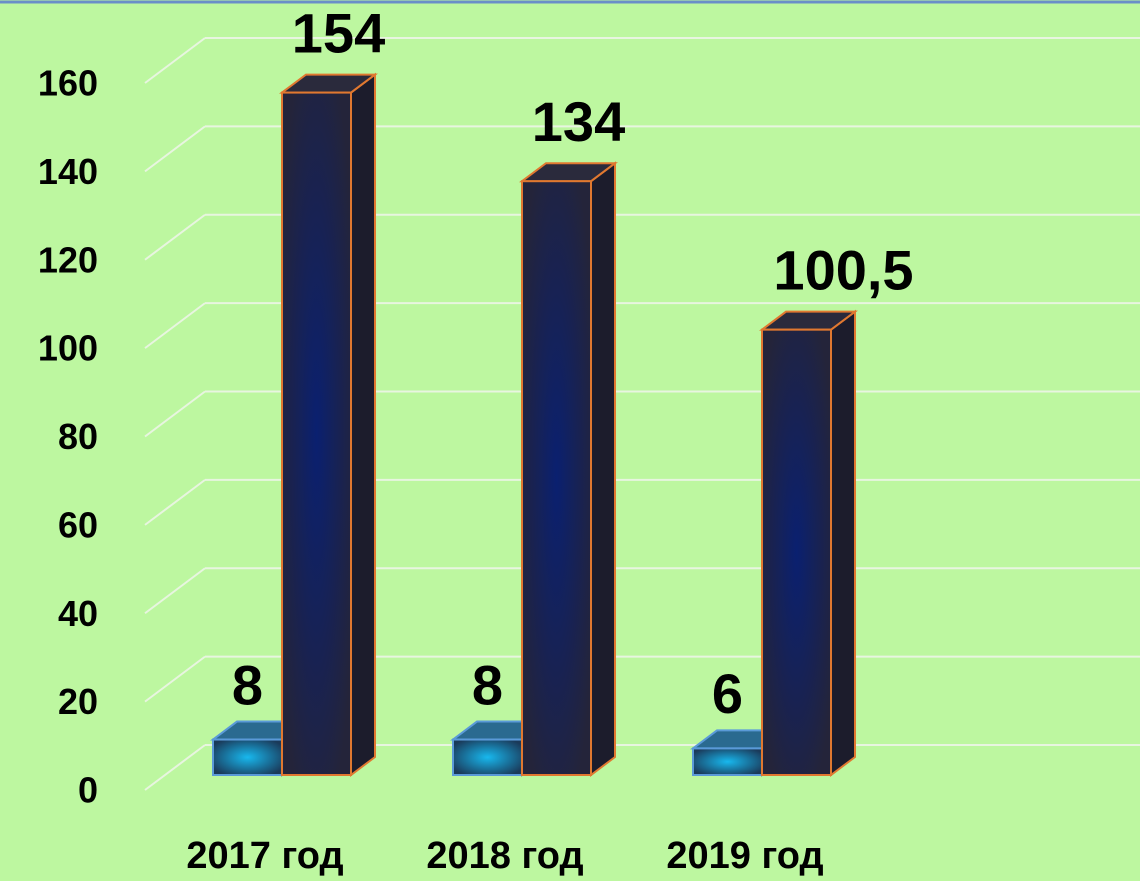  Describe the element at coordinates (744, 856) in the screenshot. I see `x-tick-label: 2019 год` at that location.